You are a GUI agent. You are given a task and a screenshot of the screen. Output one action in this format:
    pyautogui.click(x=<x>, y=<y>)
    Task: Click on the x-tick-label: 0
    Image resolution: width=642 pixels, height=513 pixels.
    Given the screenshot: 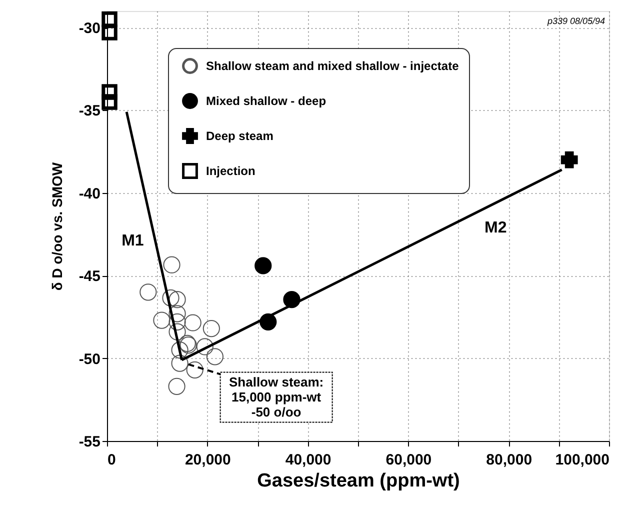 What is the action you would take?
    pyautogui.click(x=112, y=460)
    